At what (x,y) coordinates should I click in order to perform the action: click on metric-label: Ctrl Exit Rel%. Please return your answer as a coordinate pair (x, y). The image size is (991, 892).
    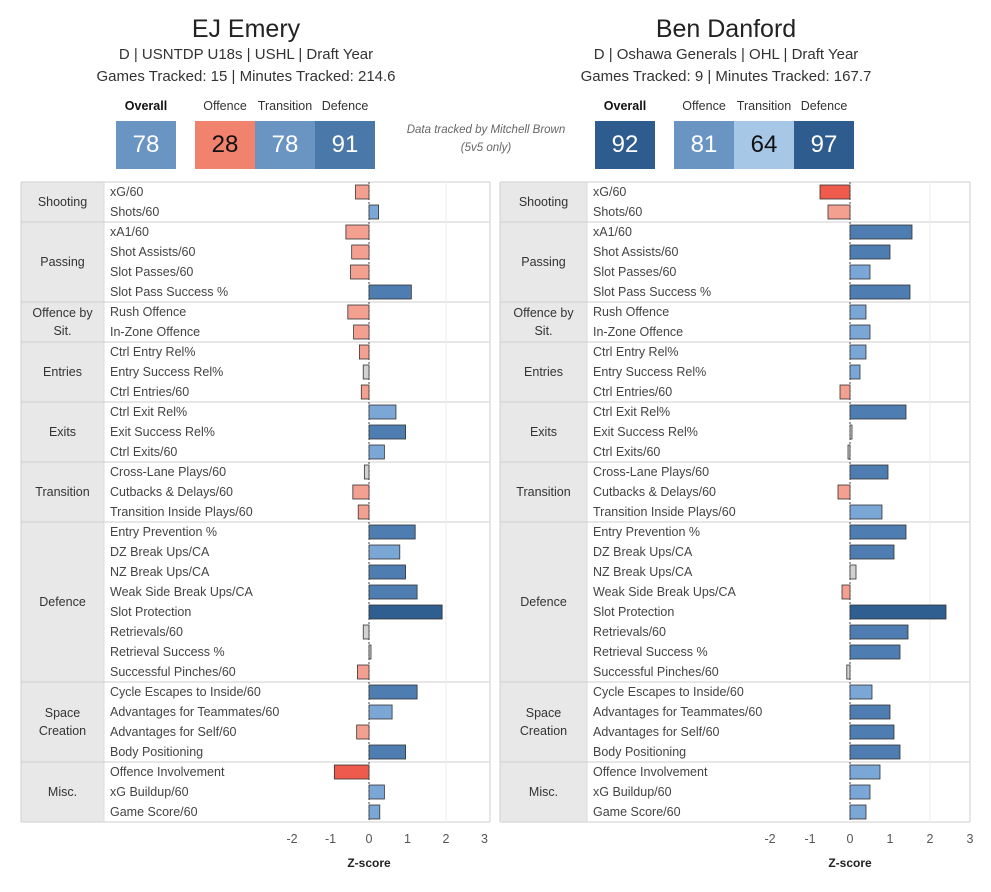
    Looking at the image, I should click on (632, 412).